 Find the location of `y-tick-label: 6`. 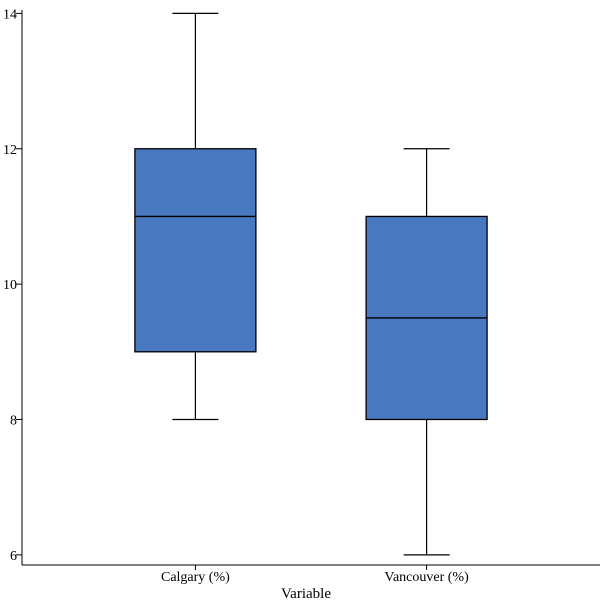

y-tick-label: 6 is located at coordinates (13, 556).